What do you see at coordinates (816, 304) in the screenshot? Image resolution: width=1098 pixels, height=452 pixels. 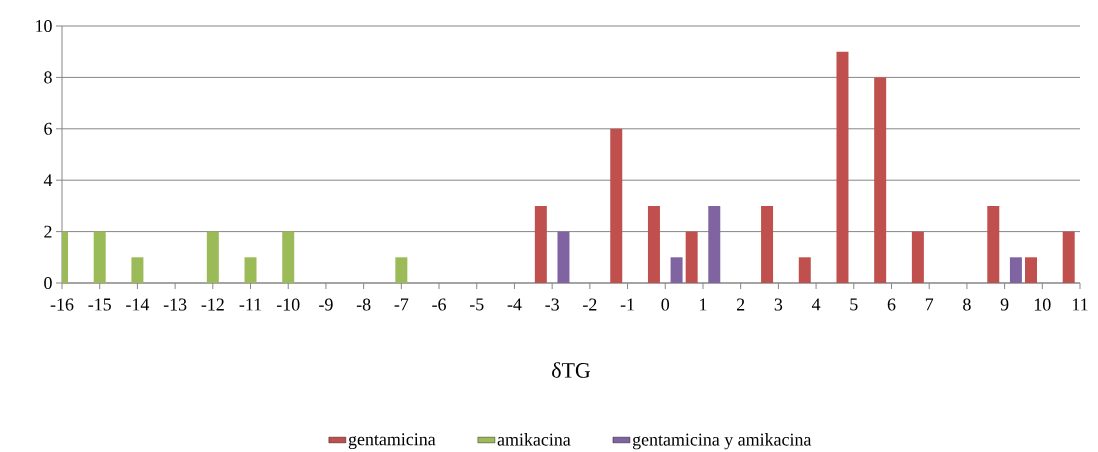 I see `x-tick-label: 4` at bounding box center [816, 304].